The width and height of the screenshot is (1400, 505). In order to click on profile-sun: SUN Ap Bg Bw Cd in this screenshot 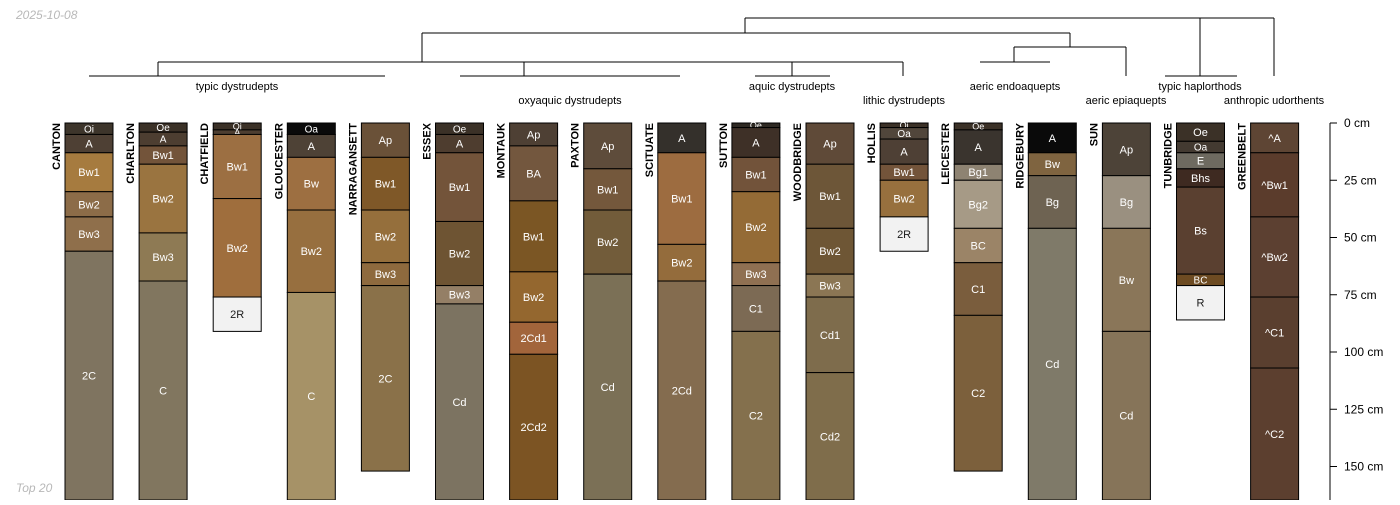, I will do `click(1119, 311)`.